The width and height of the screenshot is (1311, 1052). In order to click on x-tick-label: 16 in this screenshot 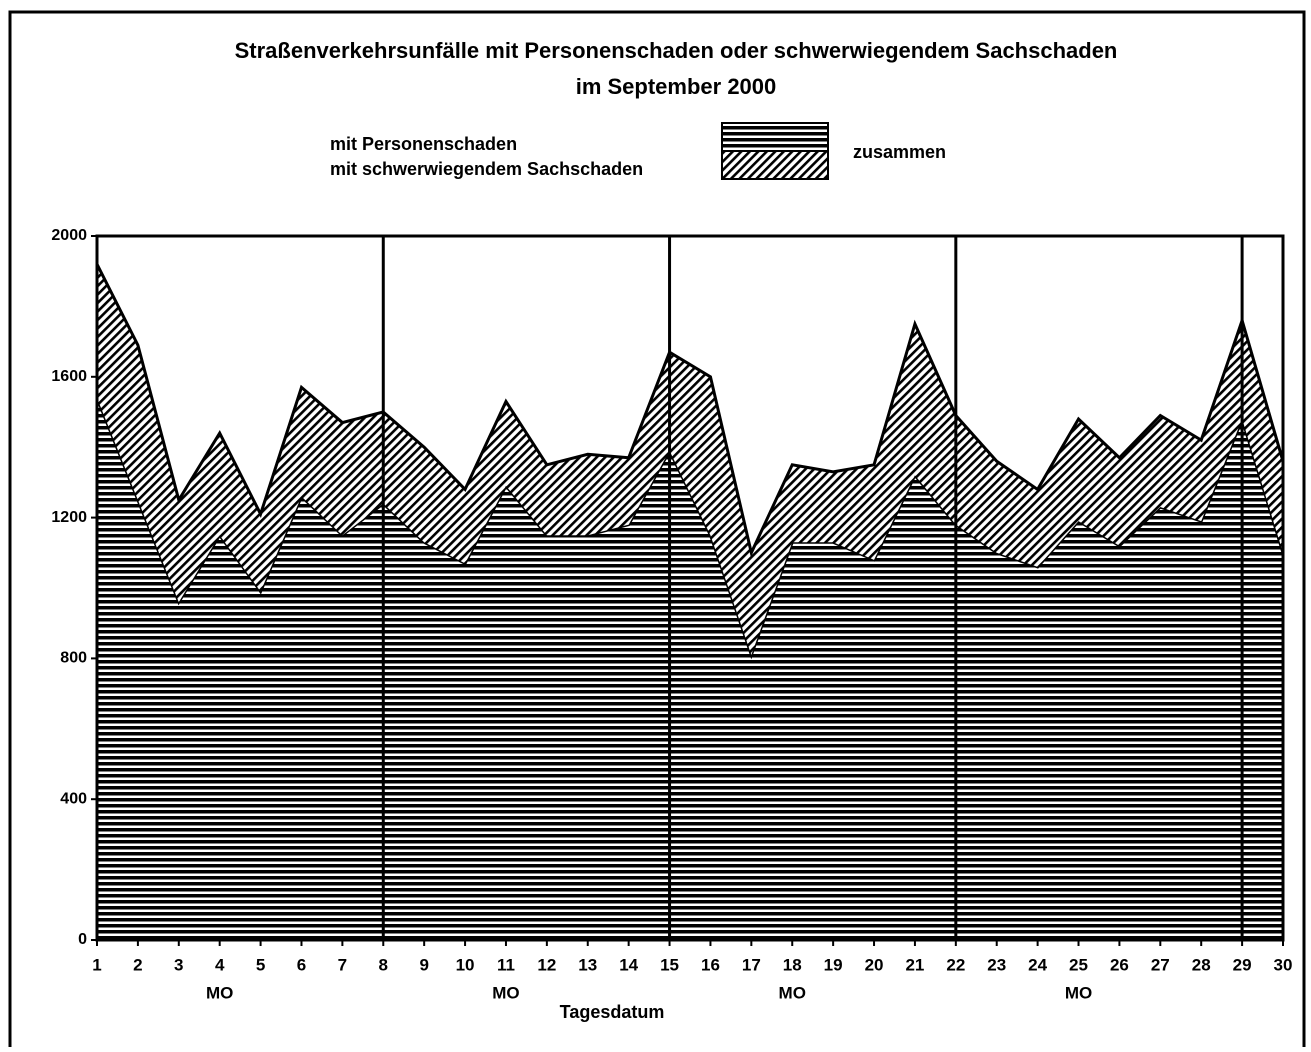, I will do `click(710, 964)`.